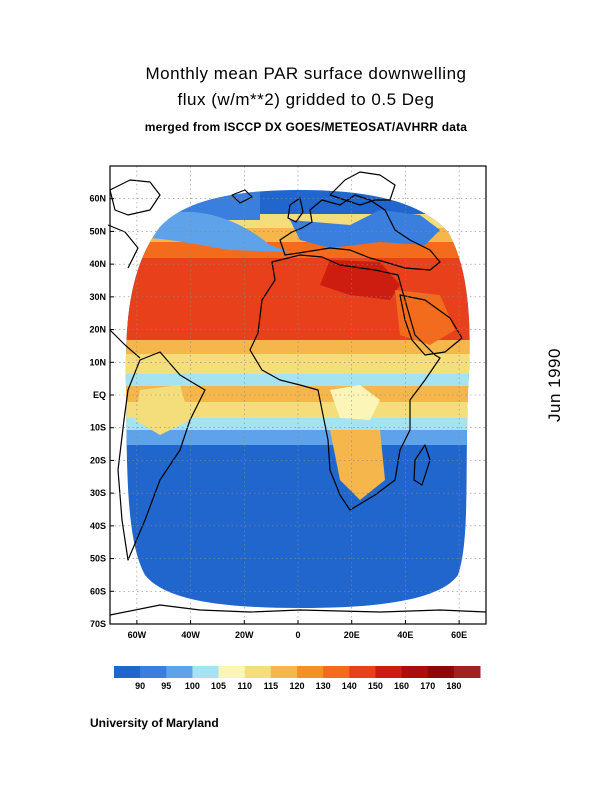 The height and width of the screenshot is (792, 612). Describe the element at coordinates (459, 635) in the screenshot. I see `lon-tick-label: 60E` at that location.